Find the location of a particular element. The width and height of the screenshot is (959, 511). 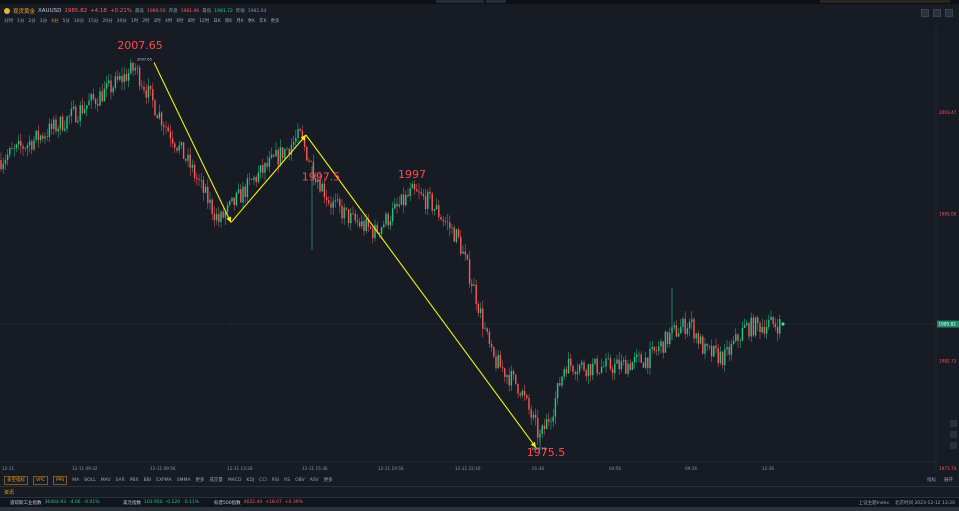

period-option: 3分 is located at coordinates (43, 21).